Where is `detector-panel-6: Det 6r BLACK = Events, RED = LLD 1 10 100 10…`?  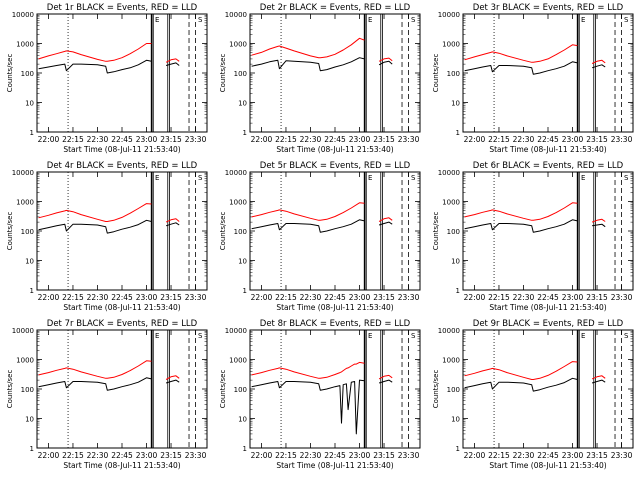 detector-panel-6: Det 6r BLACK = Events, RED = LLD 1 10 100 10… is located at coordinates (533, 236).